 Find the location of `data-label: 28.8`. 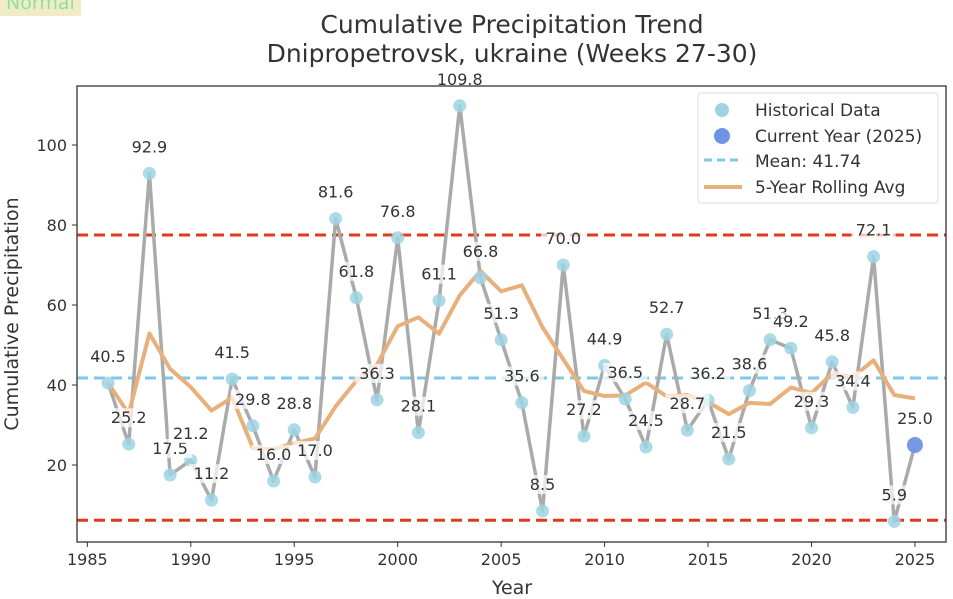

data-label: 28.8 is located at coordinates (294, 403).